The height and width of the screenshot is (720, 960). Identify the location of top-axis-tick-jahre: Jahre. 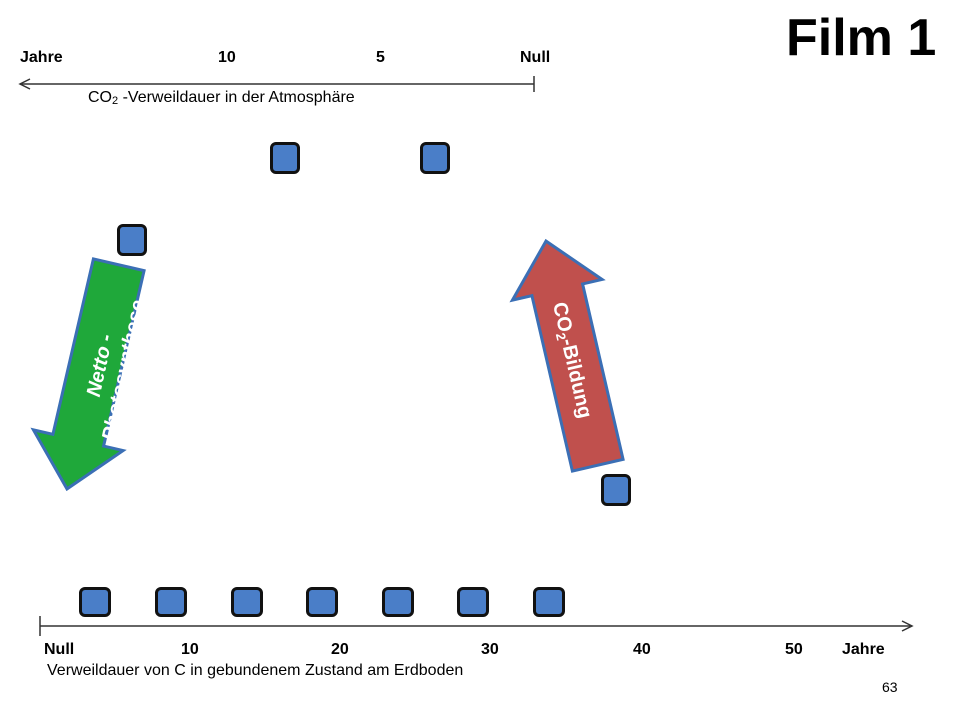
(41, 57).